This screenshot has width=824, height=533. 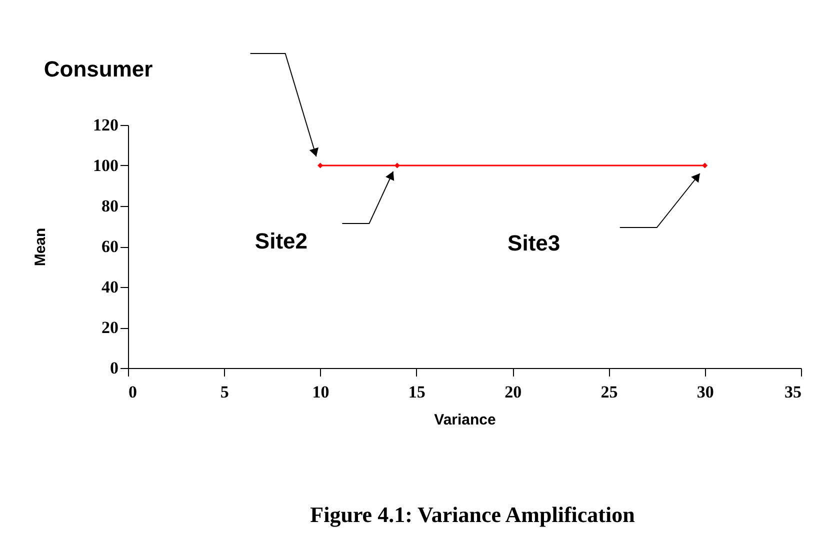 What do you see at coordinates (534, 243) in the screenshot?
I see `annotation: Site3` at bounding box center [534, 243].